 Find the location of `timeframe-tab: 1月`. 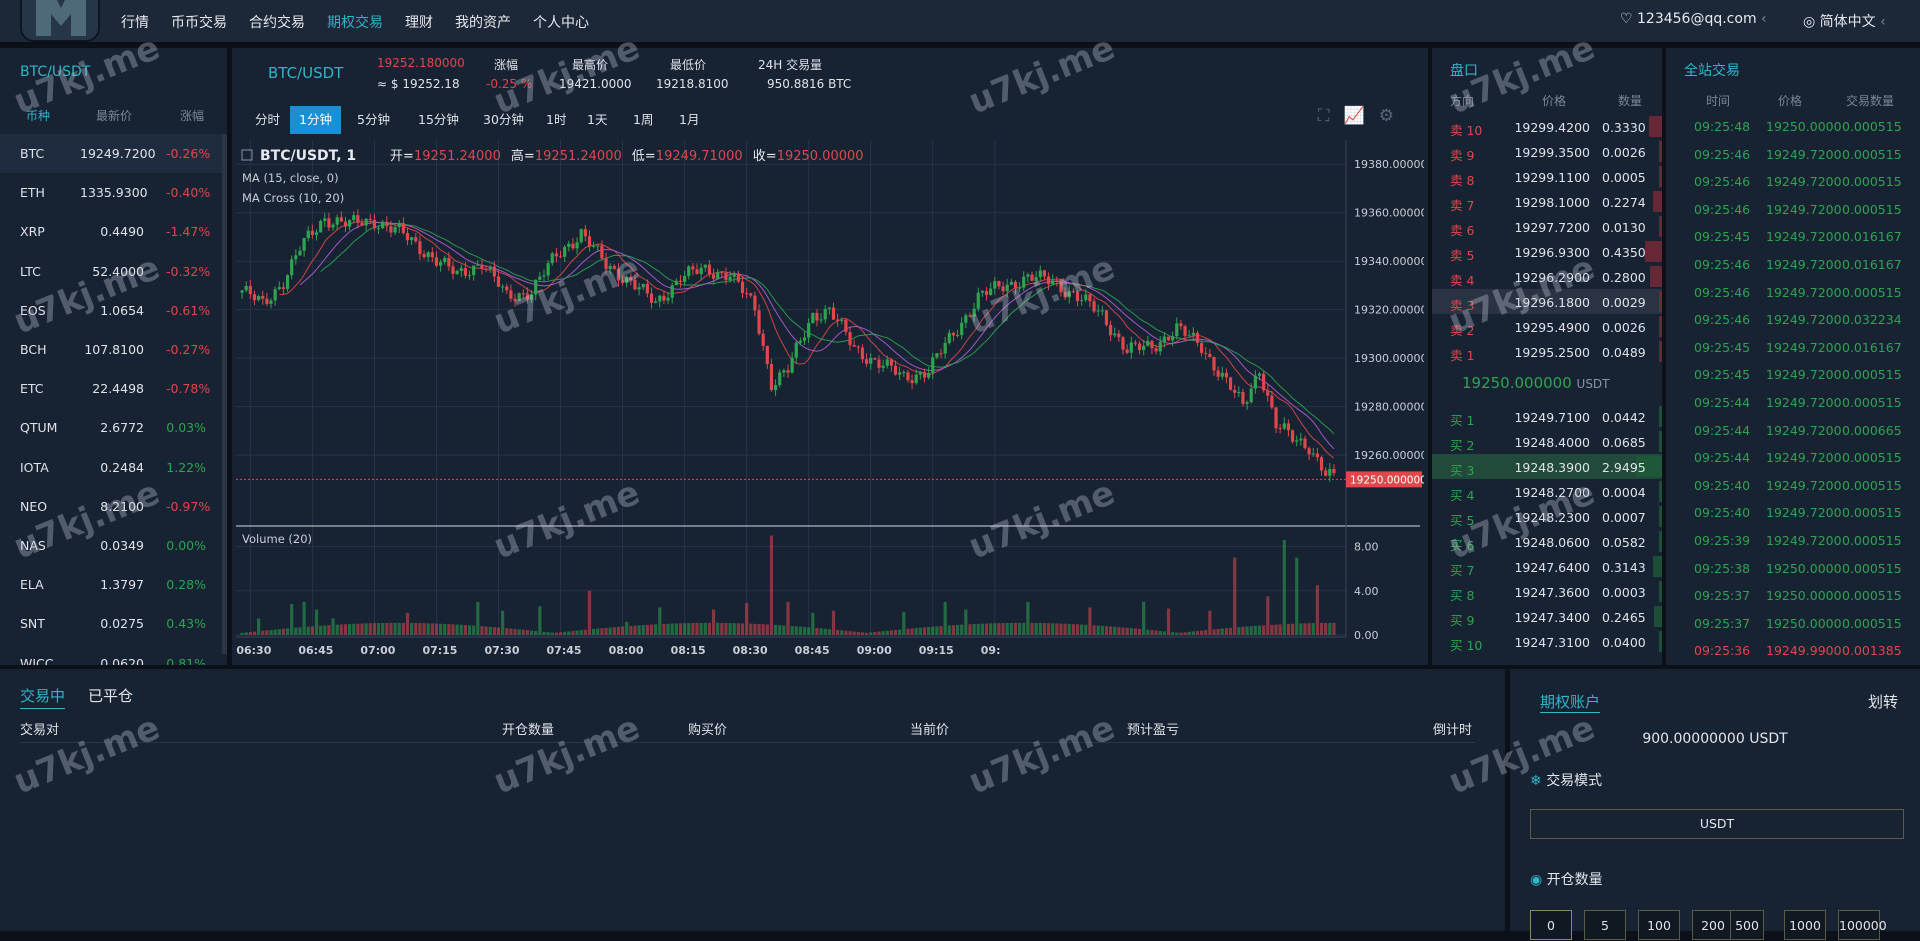

timeframe-tab: 1月 is located at coordinates (689, 119).